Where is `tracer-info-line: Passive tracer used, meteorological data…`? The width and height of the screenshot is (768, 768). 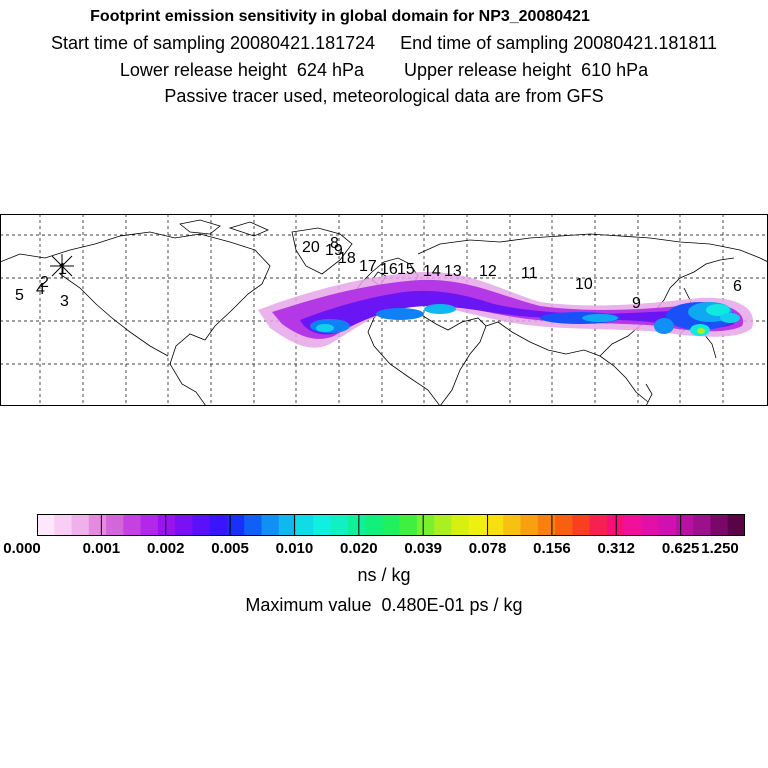
tracer-info-line: Passive tracer used, meteorological data… is located at coordinates (384, 96).